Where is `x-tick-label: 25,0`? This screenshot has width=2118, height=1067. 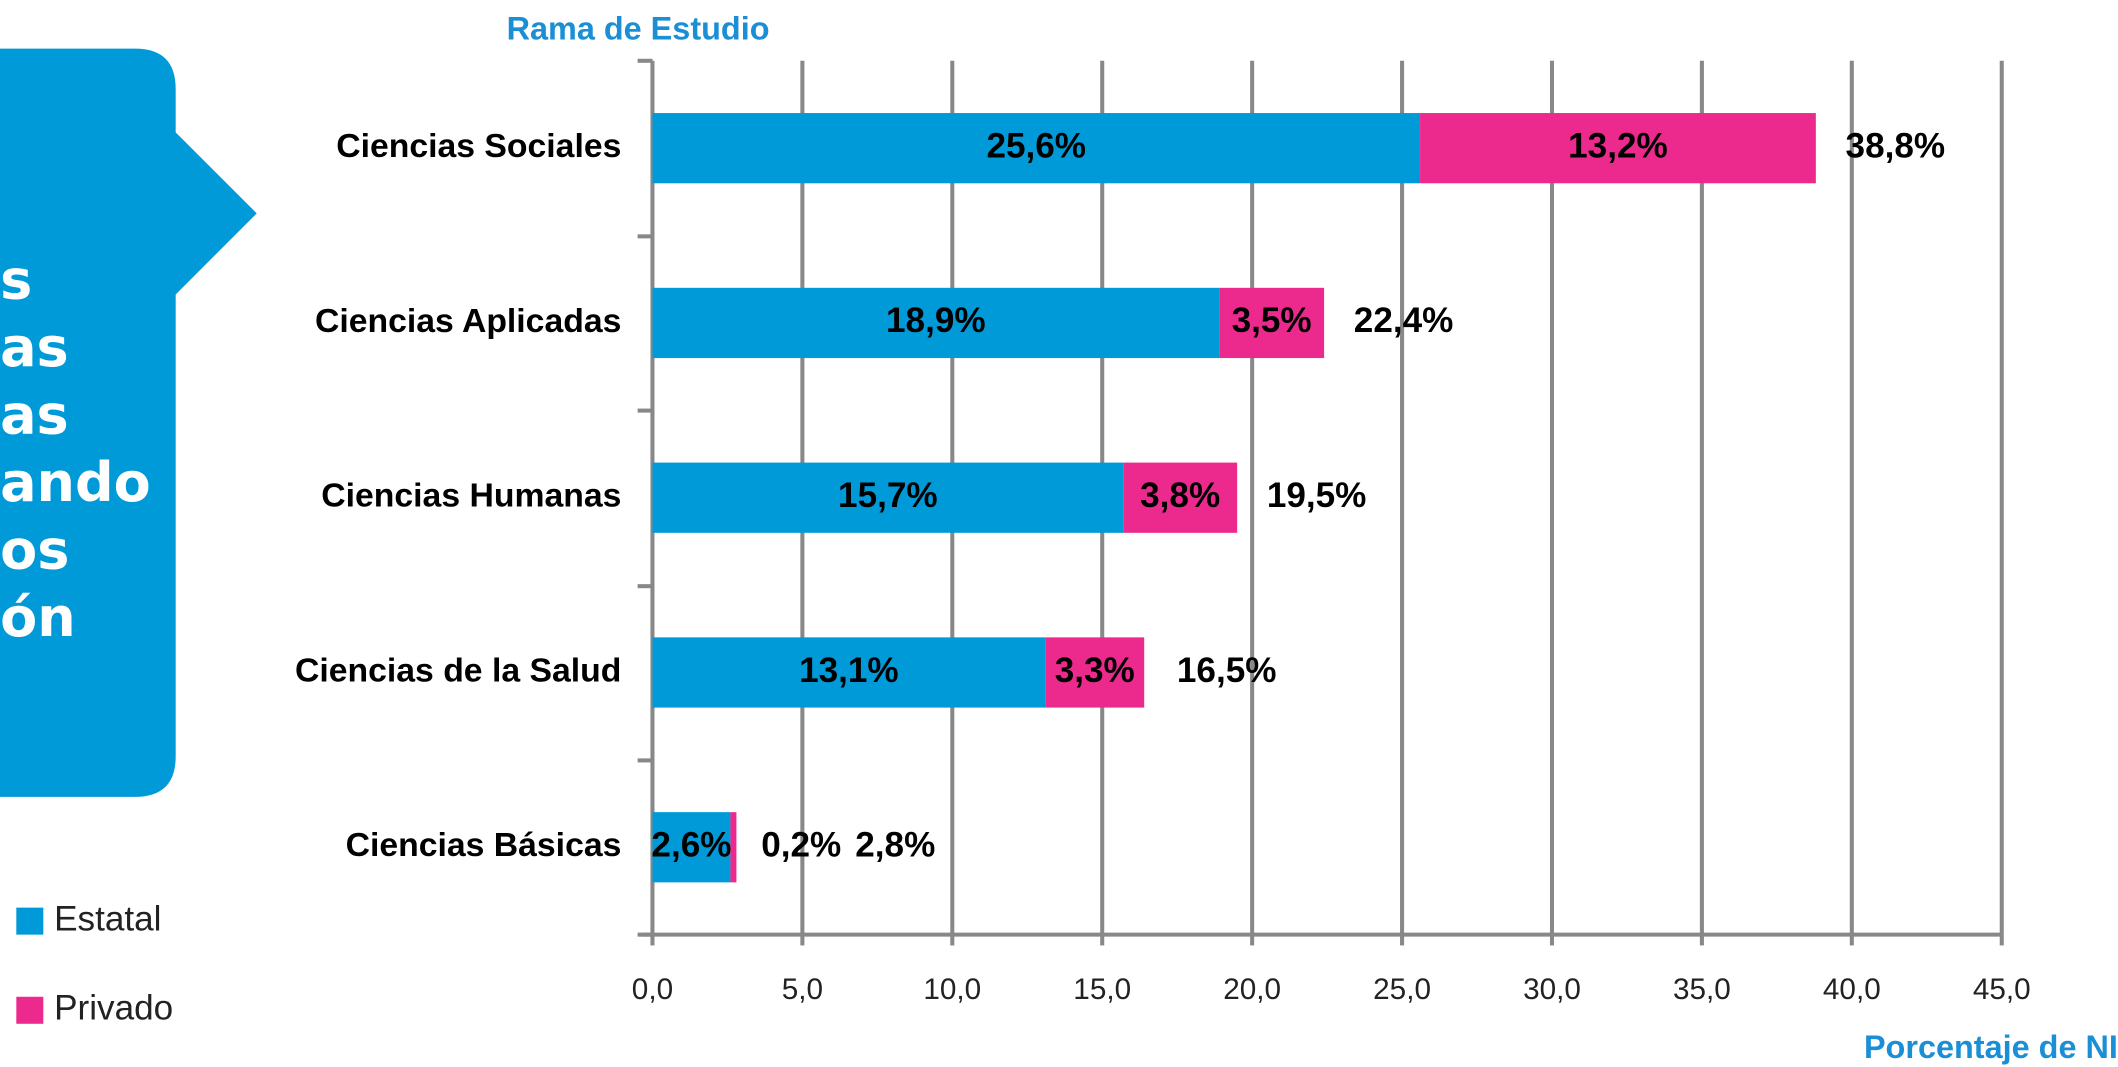 x-tick-label: 25,0 is located at coordinates (1402, 989).